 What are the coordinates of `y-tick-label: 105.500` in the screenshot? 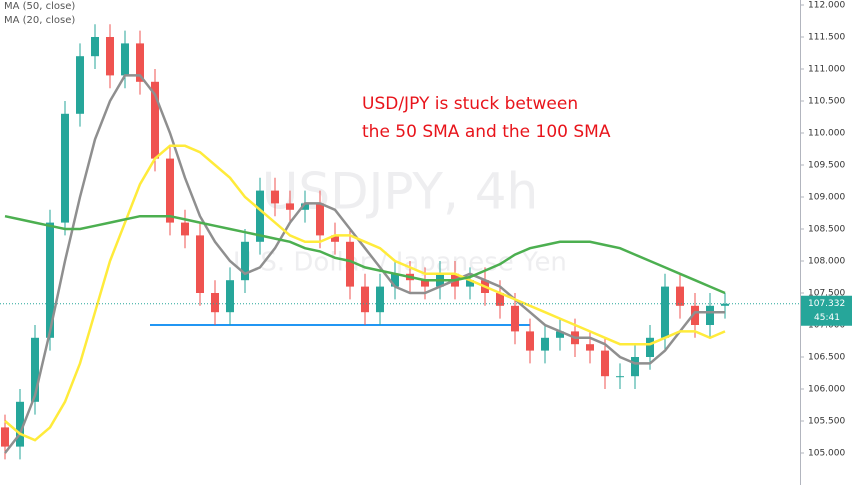 It's located at (826, 421).